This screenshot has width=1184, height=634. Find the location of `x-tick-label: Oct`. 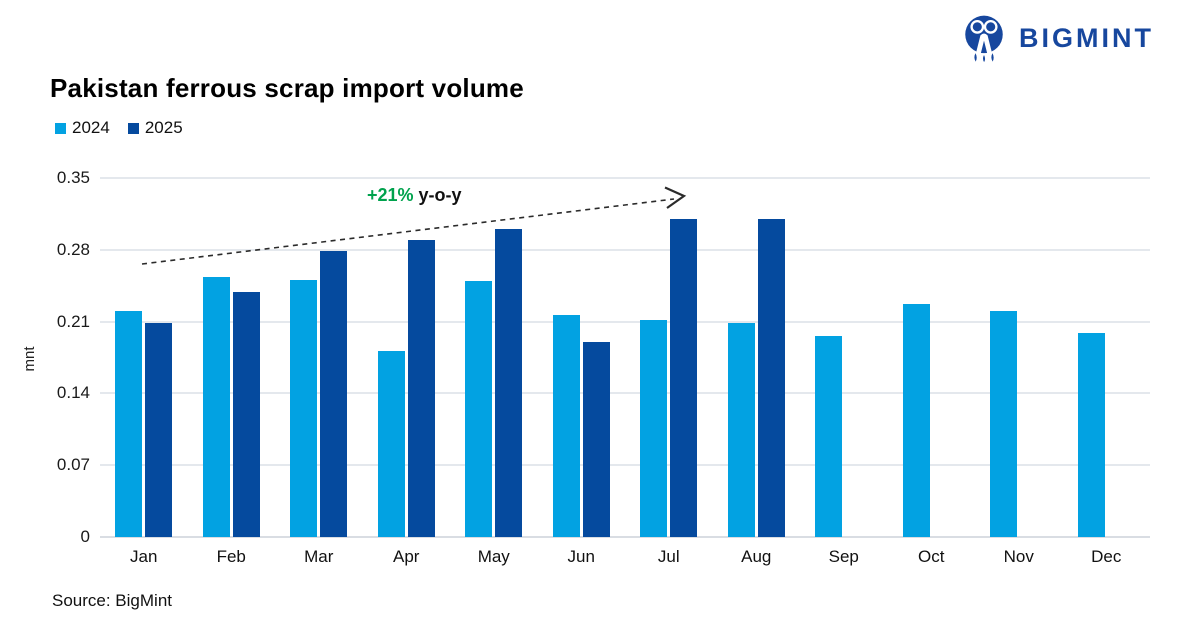

x-tick-label: Oct is located at coordinates (931, 556).